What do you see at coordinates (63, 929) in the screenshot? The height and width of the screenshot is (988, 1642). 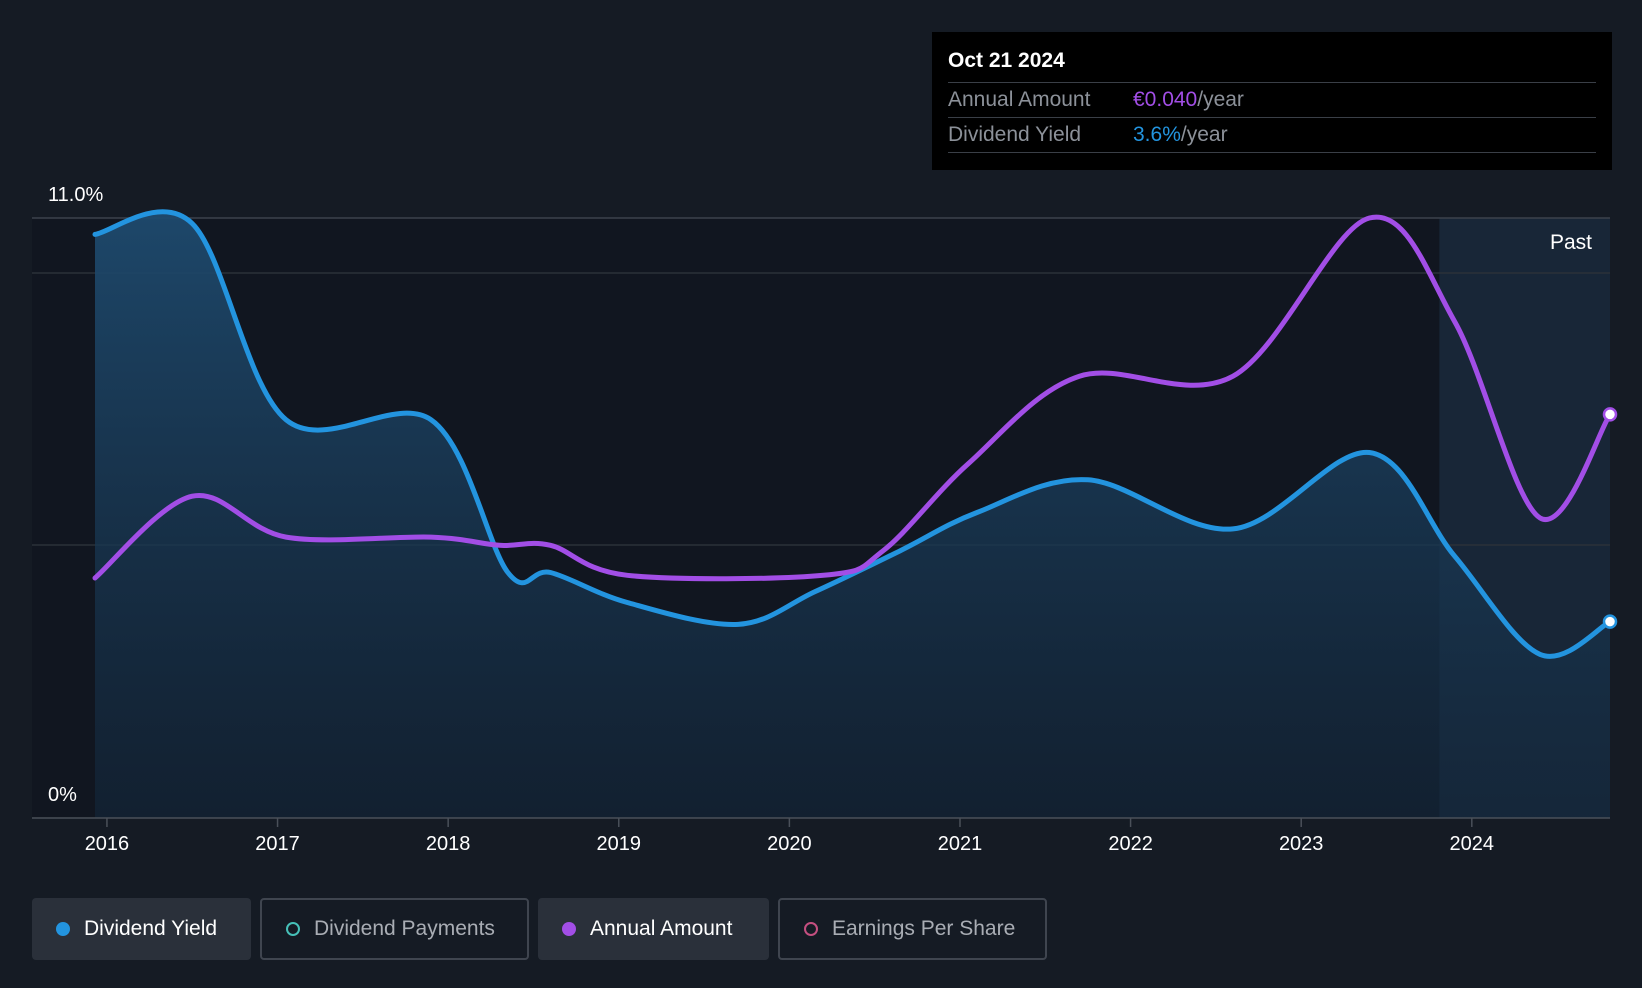 I see `dividend-yield-dot-icon` at bounding box center [63, 929].